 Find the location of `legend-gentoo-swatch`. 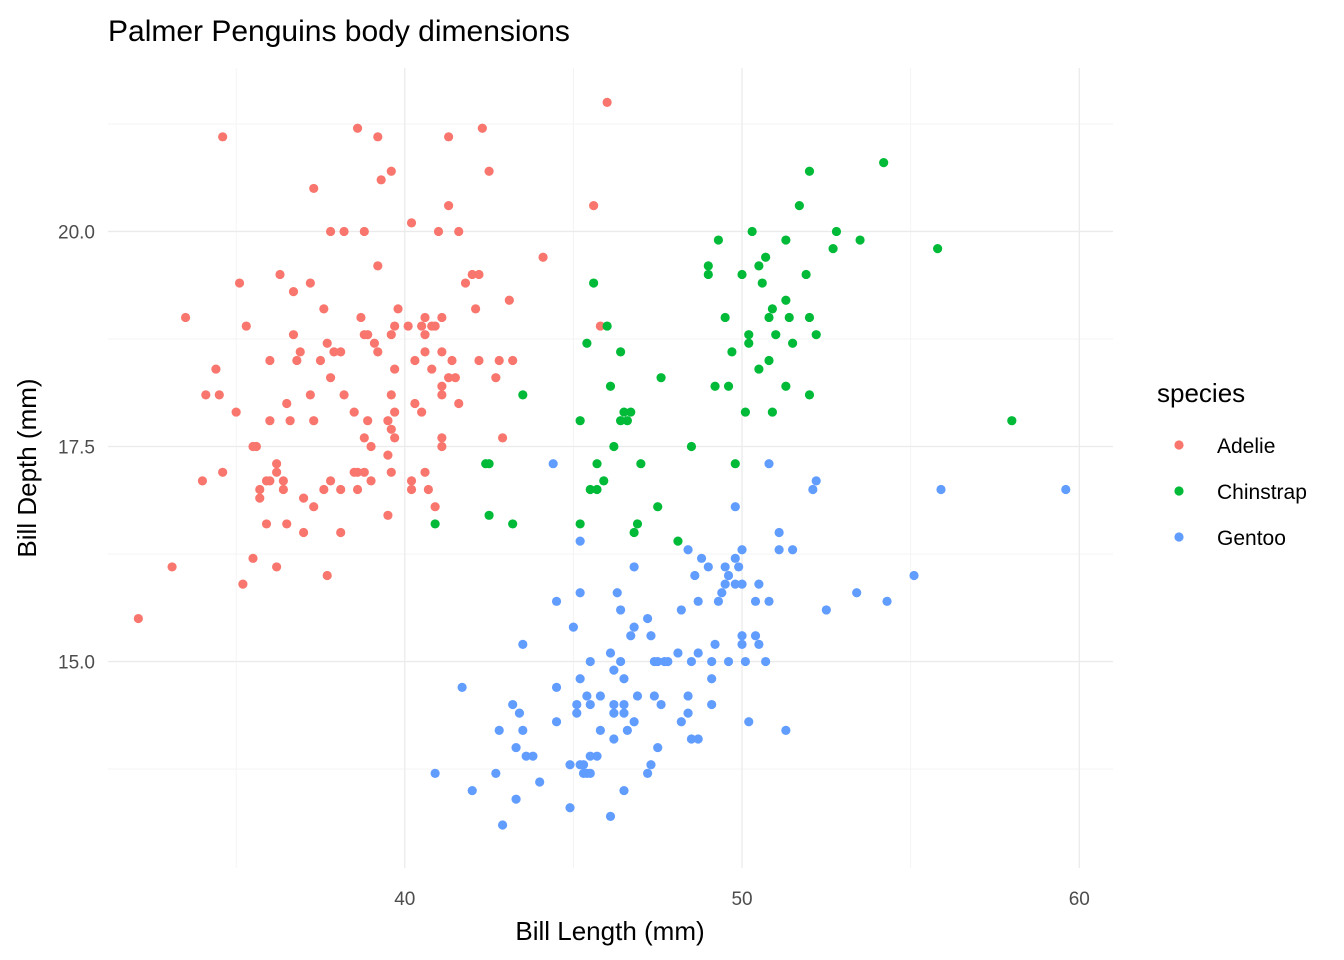

legend-gentoo-swatch is located at coordinates (1179, 537).